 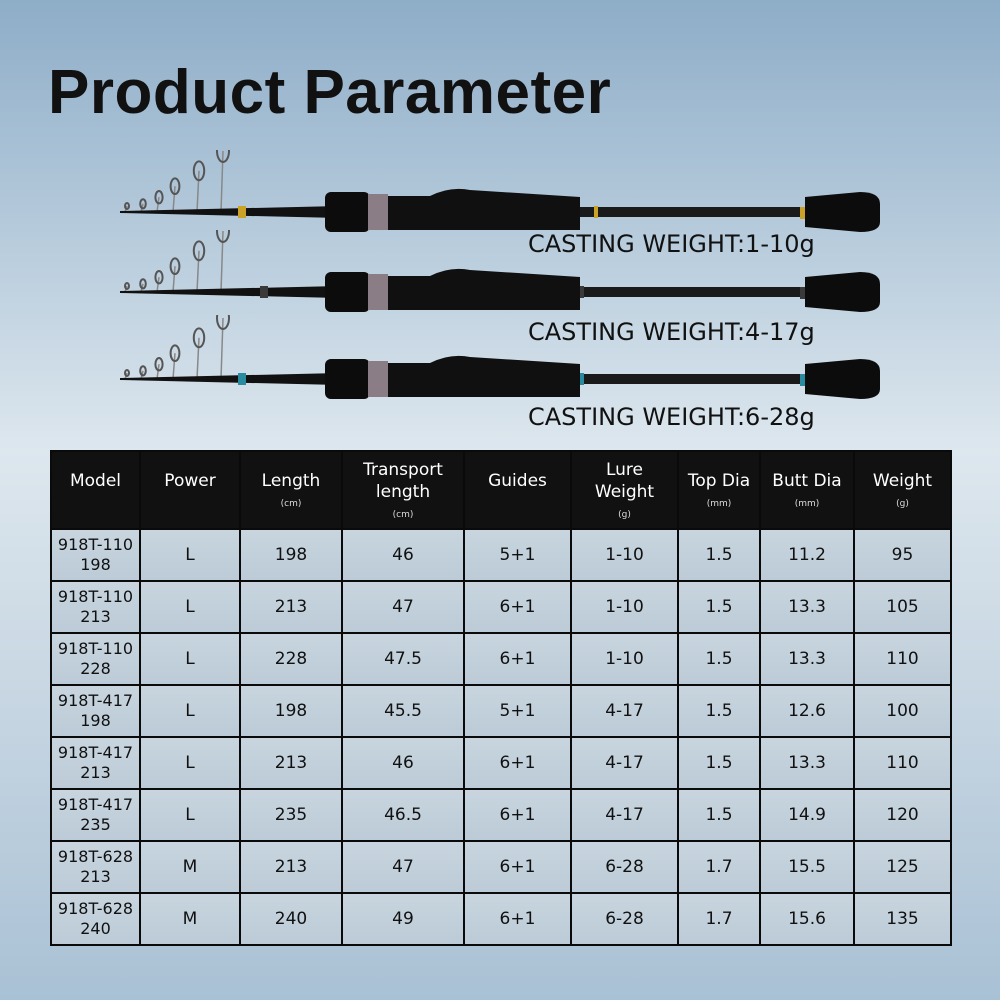 I want to click on column-header-label: Guides, so click(x=517, y=481).